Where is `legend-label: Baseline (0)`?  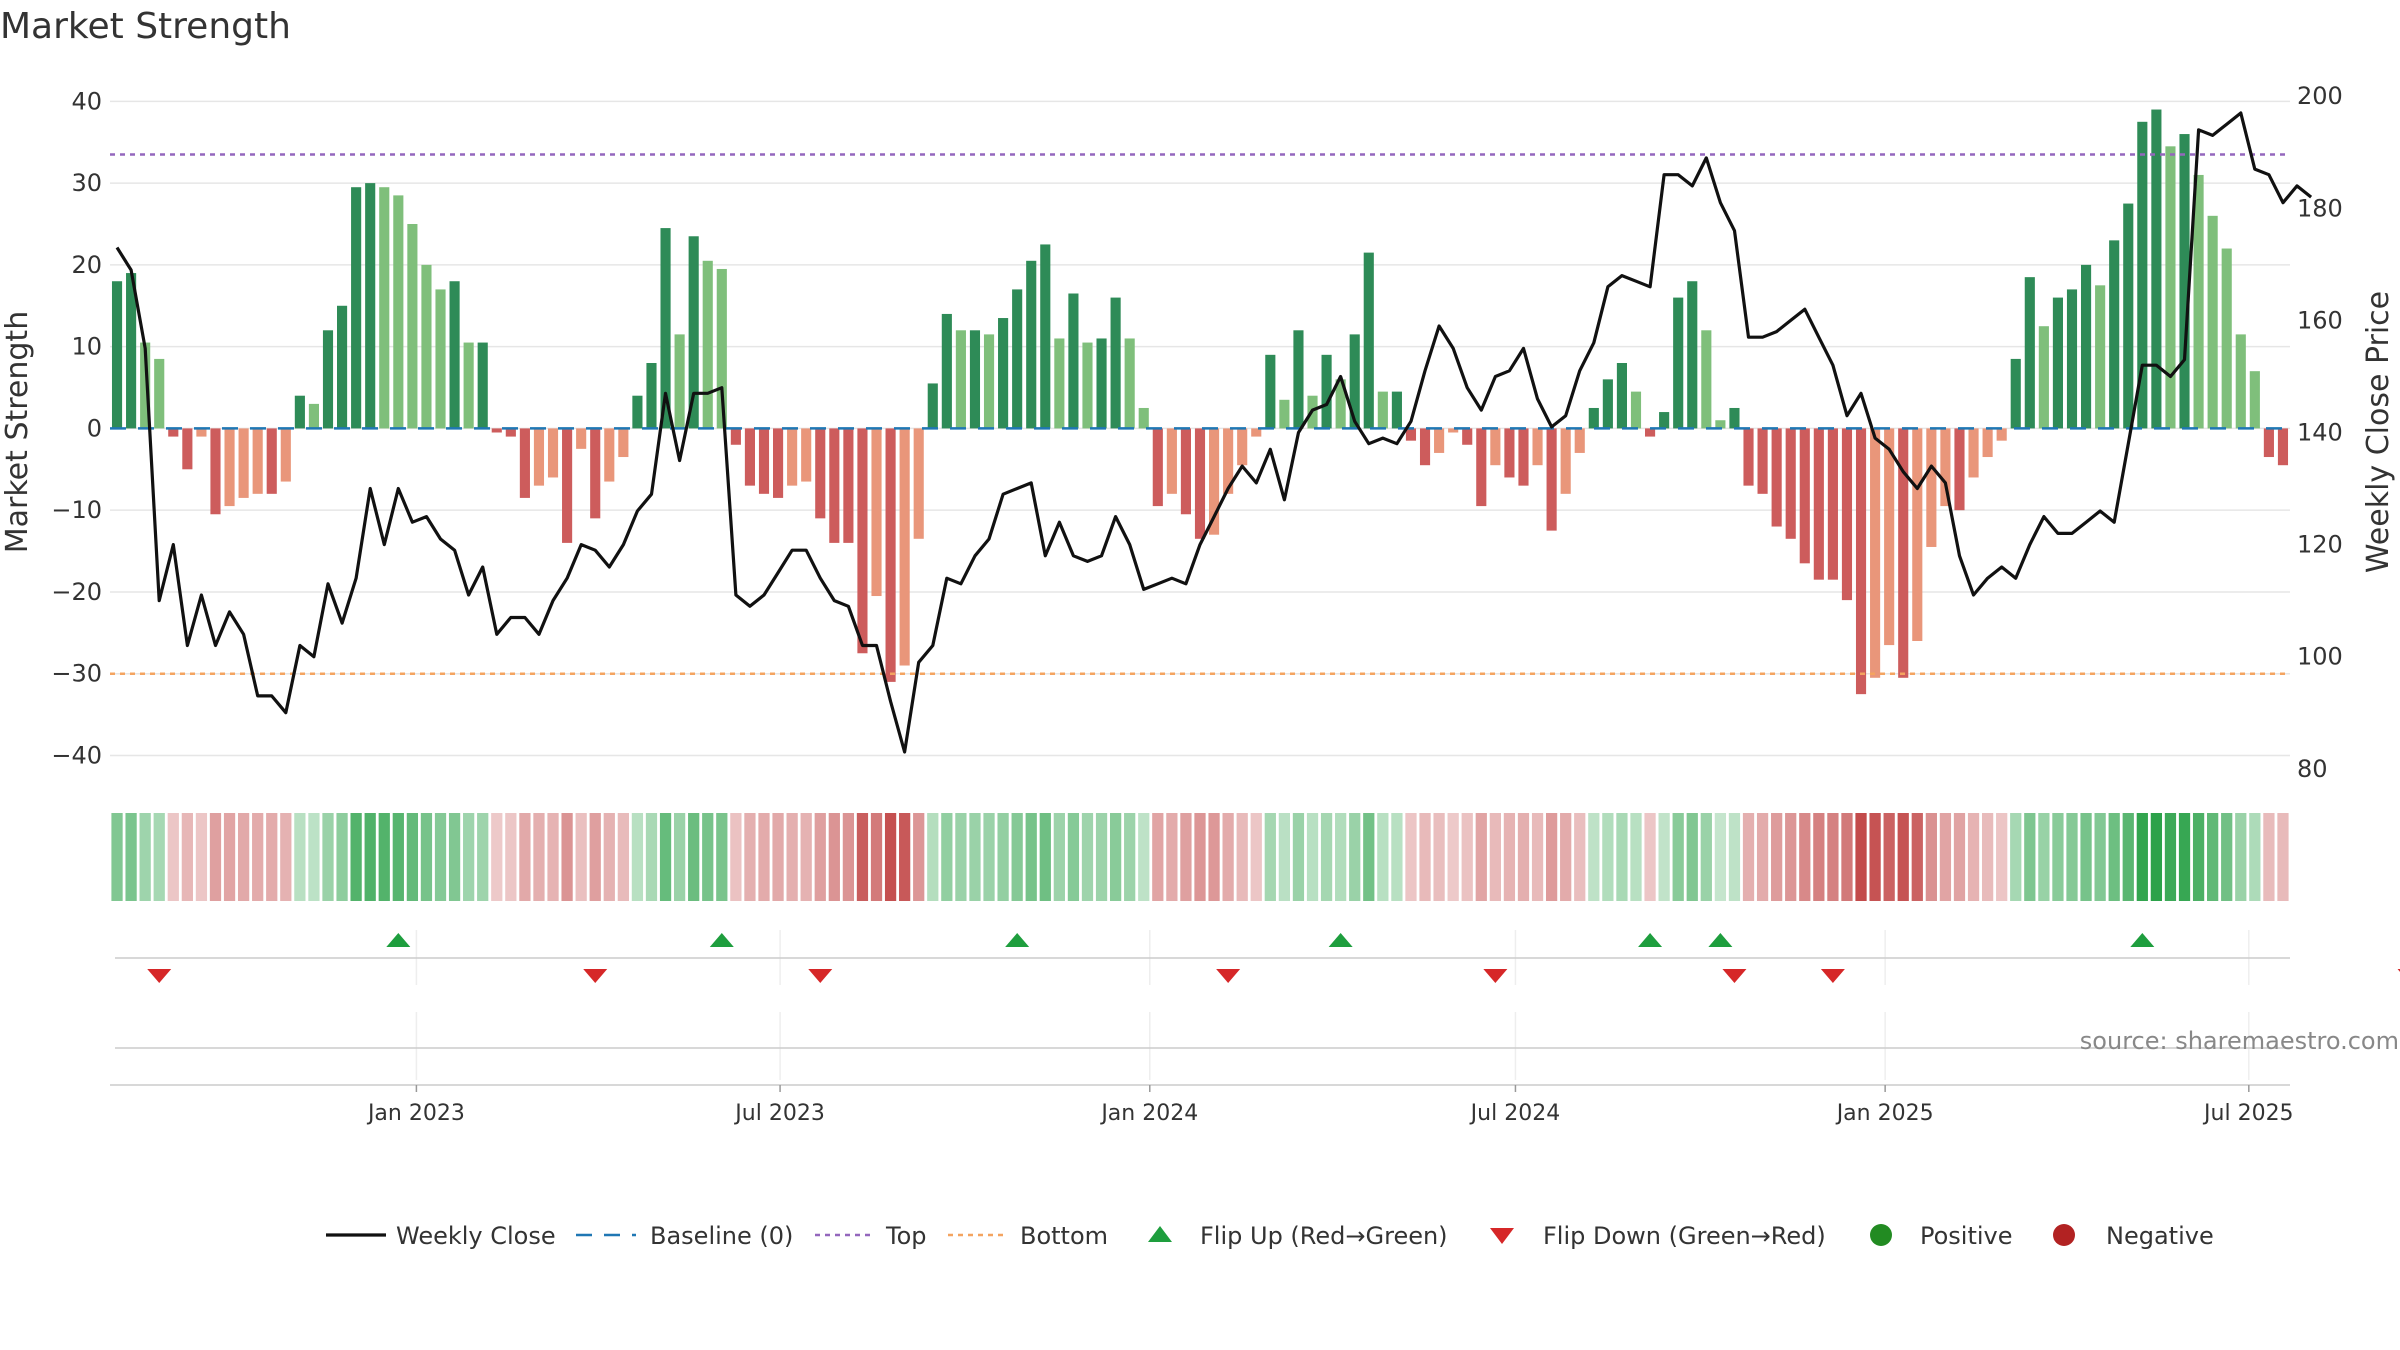 legend-label: Baseline (0) is located at coordinates (721, 1236).